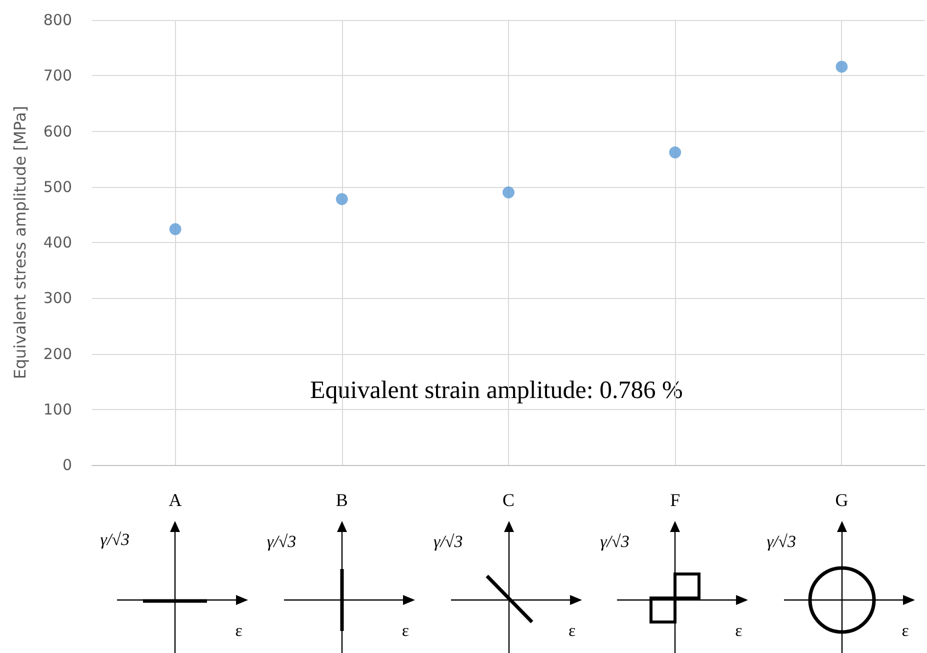 The width and height of the screenshot is (927, 653). Describe the element at coordinates (175, 500) in the screenshot. I see `x-tick-label: A` at that location.